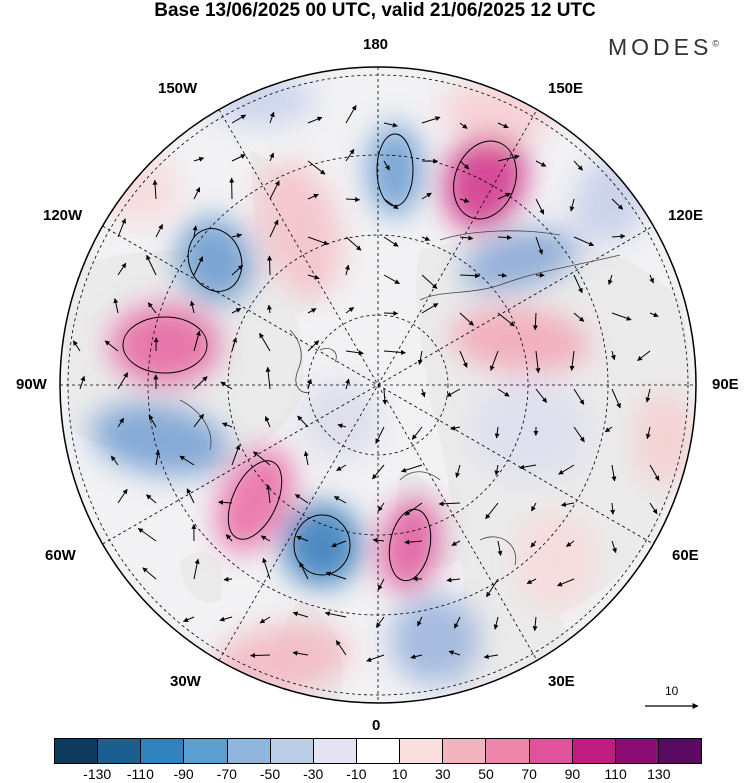  I want to click on colorbar-label: -30, so click(313, 774).